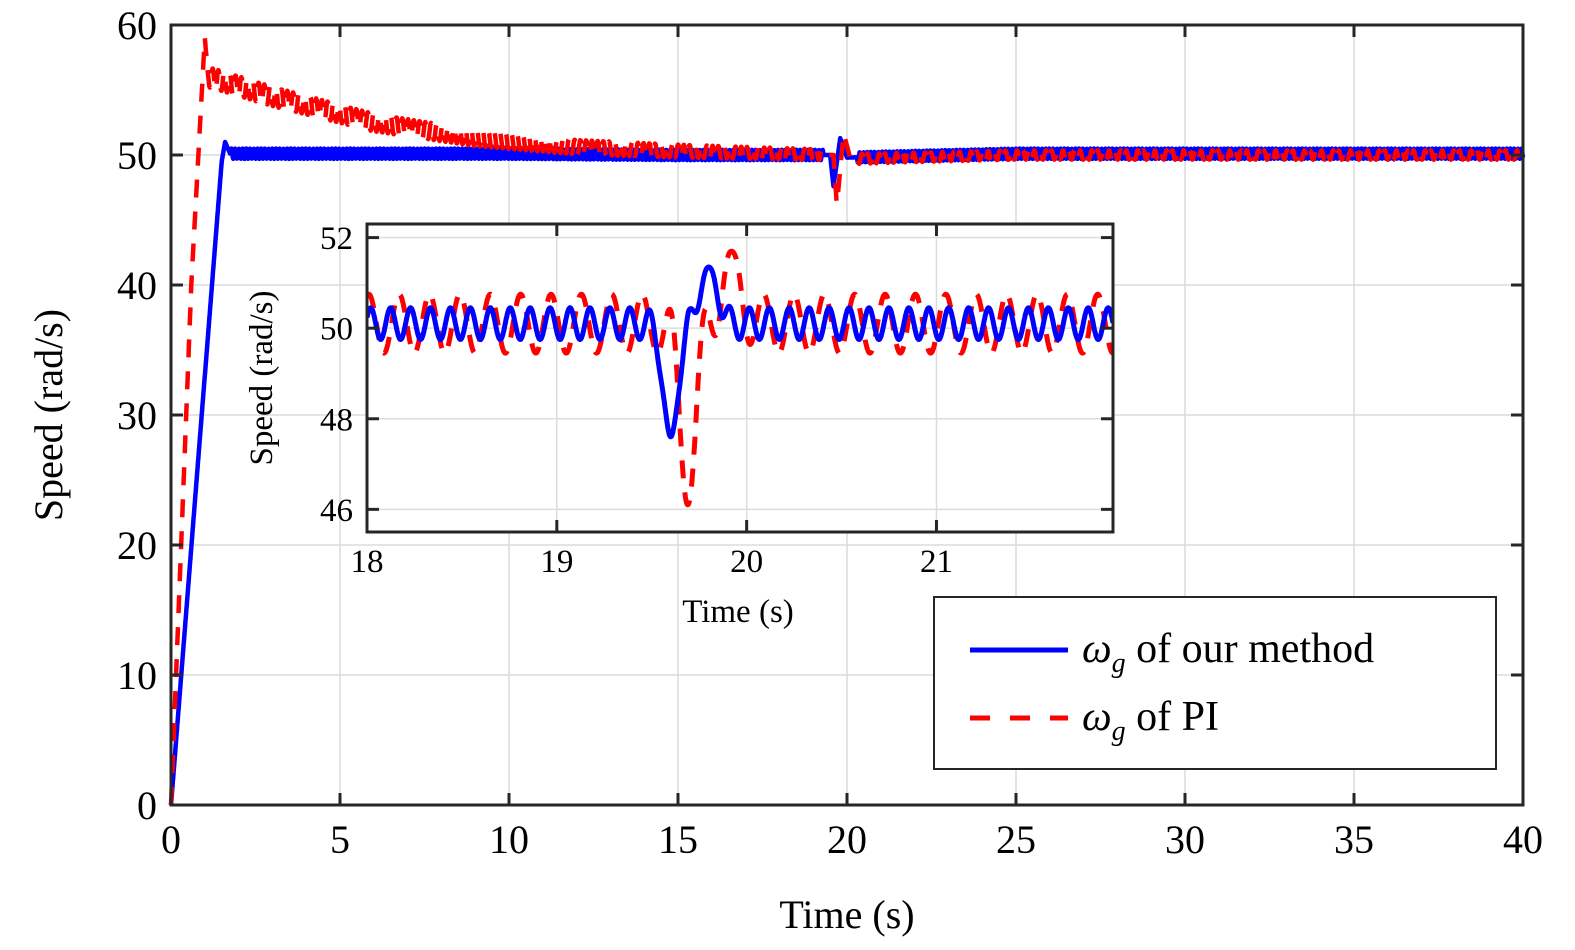 The width and height of the screenshot is (1575, 950). What do you see at coordinates (137, 545) in the screenshot?
I see `main-y-tick-label: 20` at bounding box center [137, 545].